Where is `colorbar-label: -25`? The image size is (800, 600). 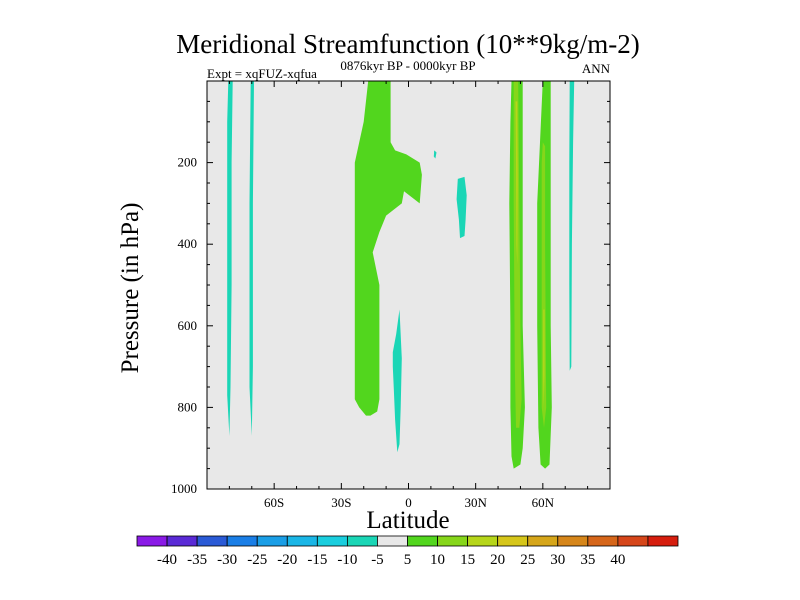
colorbar-label: -25 is located at coordinates (257, 560).